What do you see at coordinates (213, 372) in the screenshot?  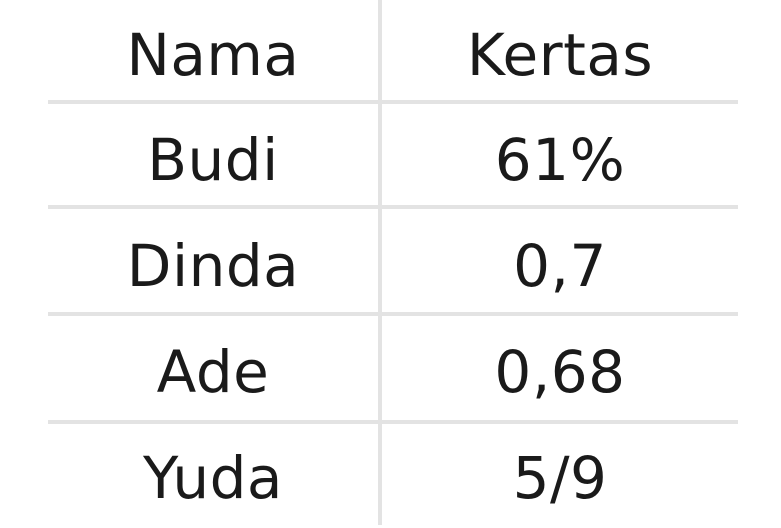 I see `table-cell-name: Ade` at bounding box center [213, 372].